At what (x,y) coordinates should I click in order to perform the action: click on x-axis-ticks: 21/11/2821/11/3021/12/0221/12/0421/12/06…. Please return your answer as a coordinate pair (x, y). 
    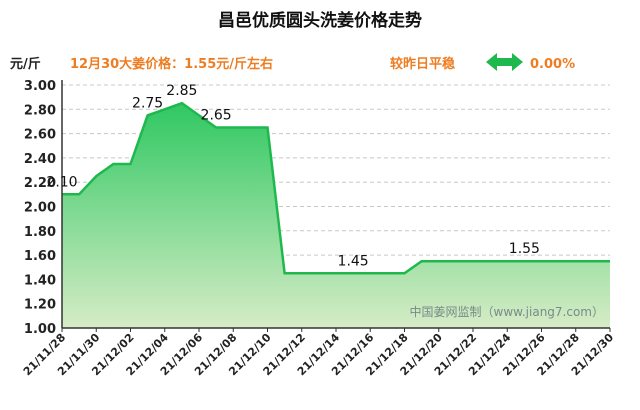
    Looking at the image, I should click on (318, 353).